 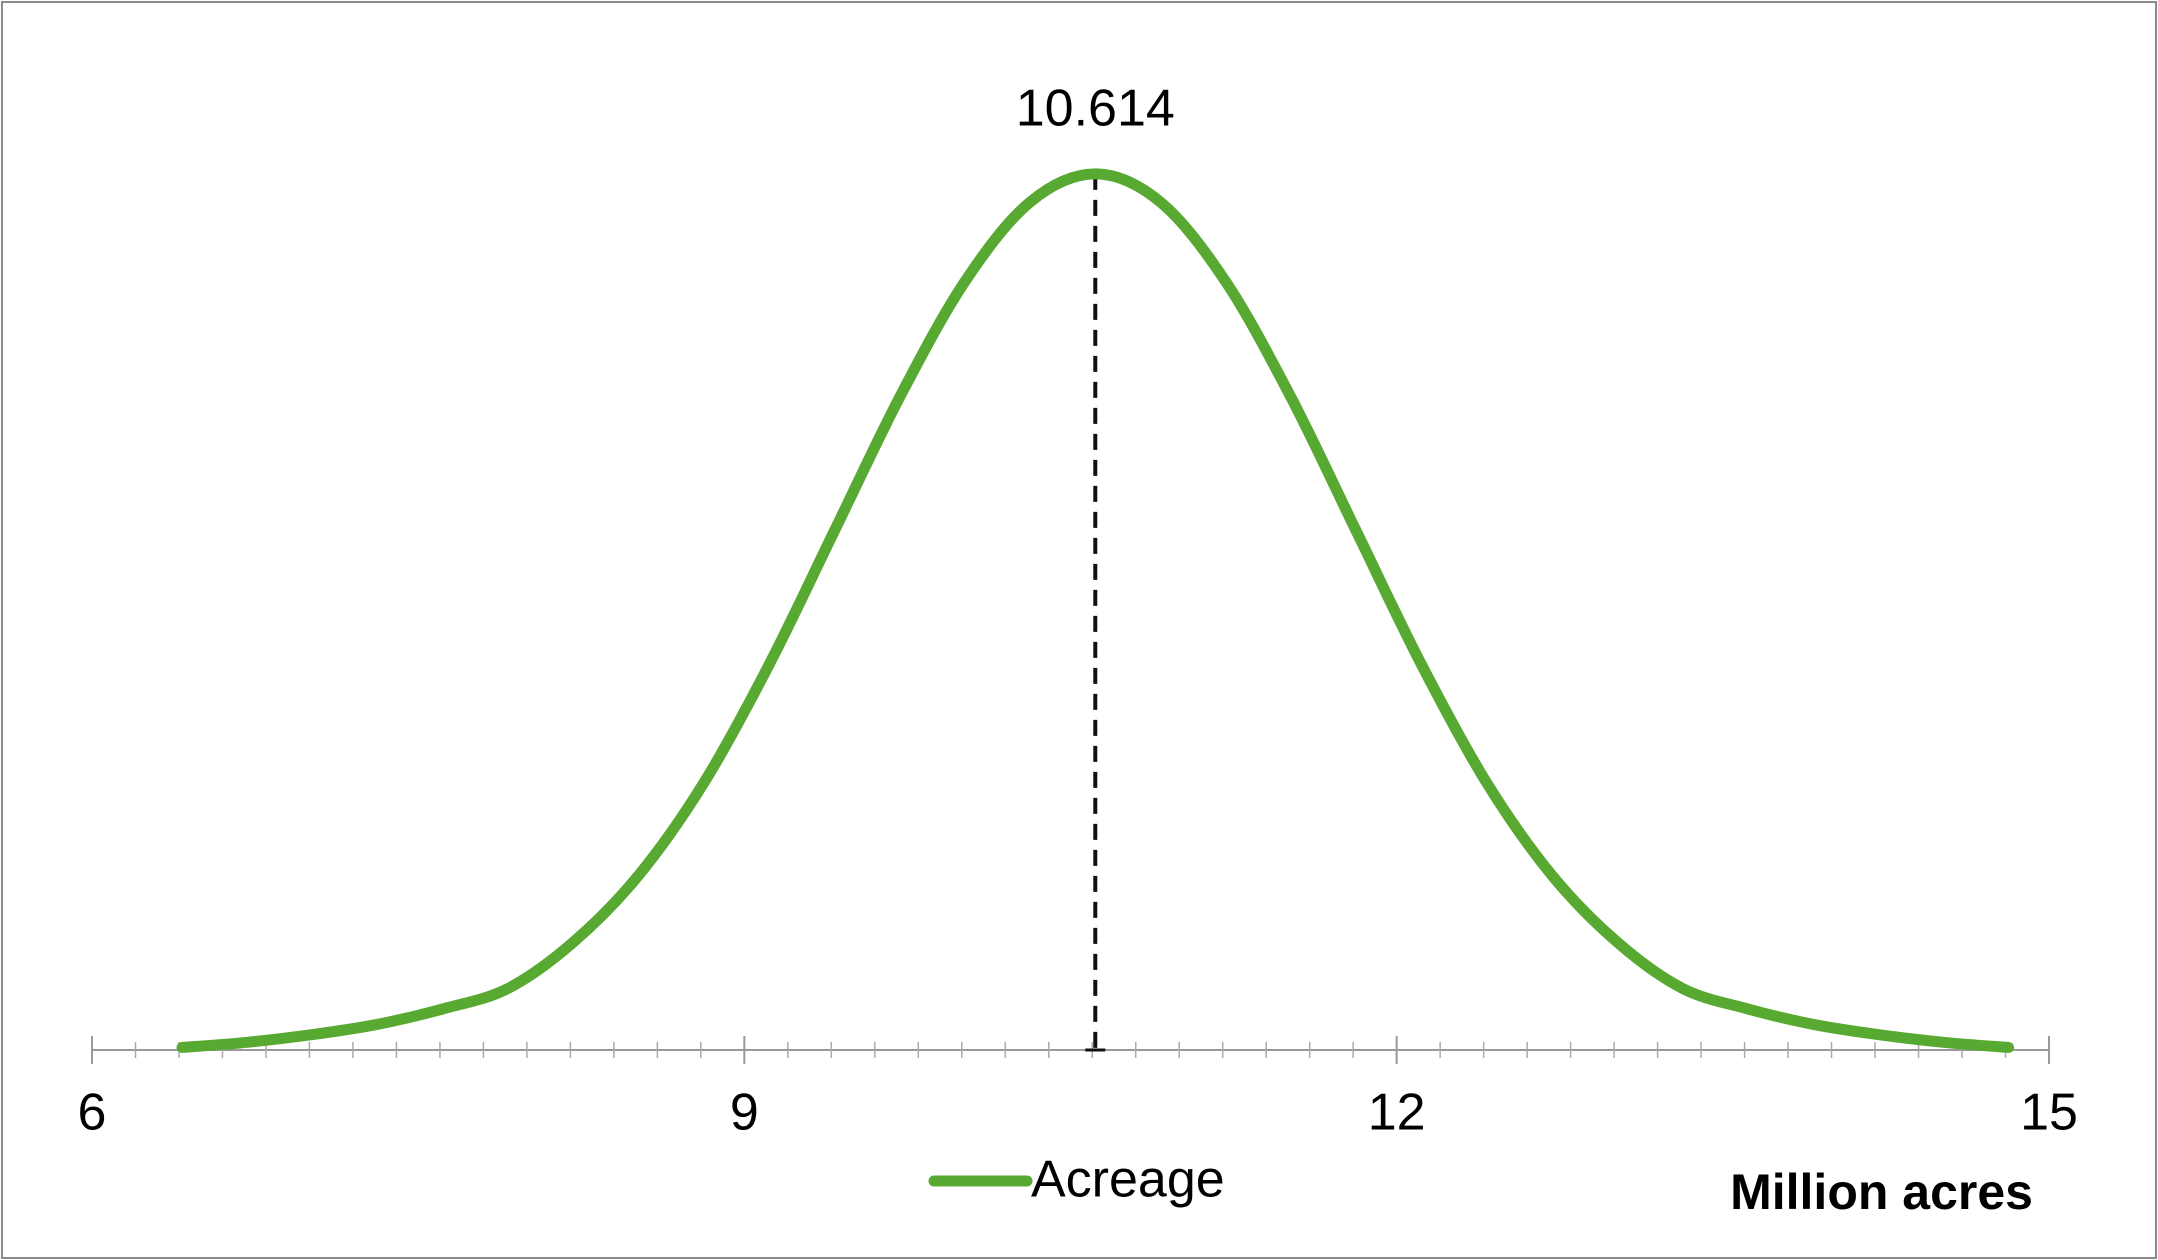 What do you see at coordinates (92, 1113) in the screenshot?
I see `x-tick-label: 6` at bounding box center [92, 1113].